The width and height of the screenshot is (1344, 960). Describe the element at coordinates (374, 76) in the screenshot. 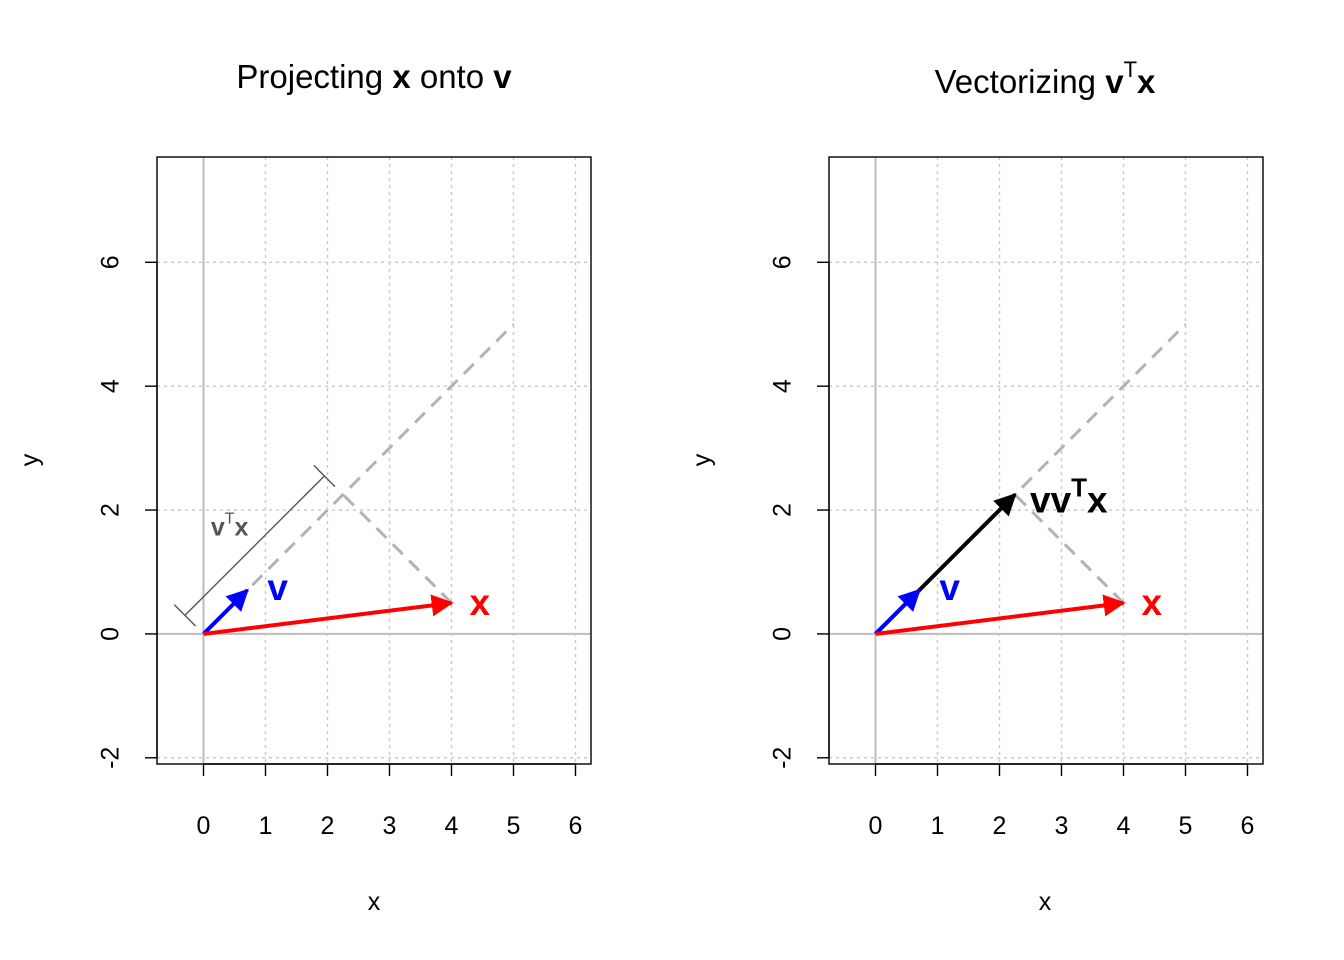

I see `panel1-title: Projecting x onto v` at that location.